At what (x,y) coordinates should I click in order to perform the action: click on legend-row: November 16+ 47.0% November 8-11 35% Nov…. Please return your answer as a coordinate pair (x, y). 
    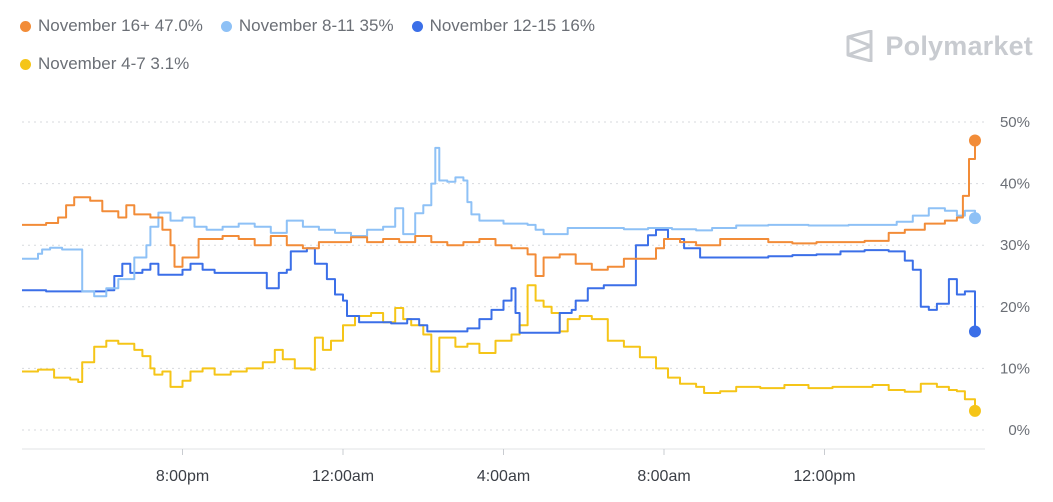
    Looking at the image, I should click on (390, 26).